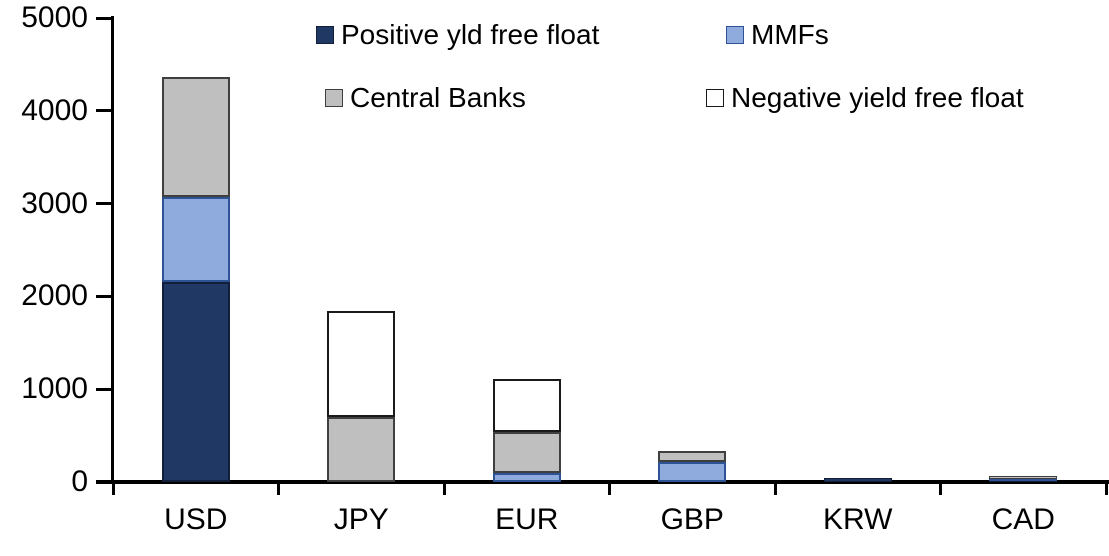 The width and height of the screenshot is (1109, 556). I want to click on legend-label-central-banks: Central Banks, so click(438, 97).